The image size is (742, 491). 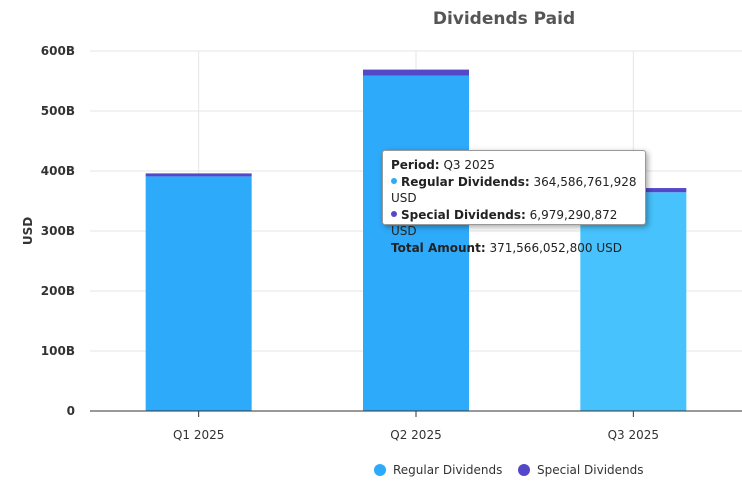 I want to click on tooltip-total-label: Total Amount:, so click(x=438, y=247).